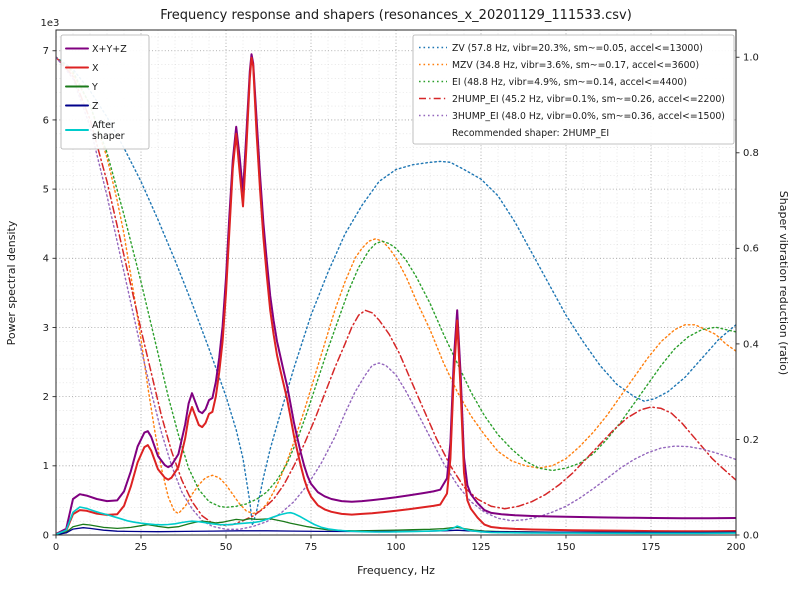 Image resolution: width=800 pixels, height=600 pixels. Describe the element at coordinates (46, 535) in the screenshot. I see `y-left-tick-label: 0` at that location.